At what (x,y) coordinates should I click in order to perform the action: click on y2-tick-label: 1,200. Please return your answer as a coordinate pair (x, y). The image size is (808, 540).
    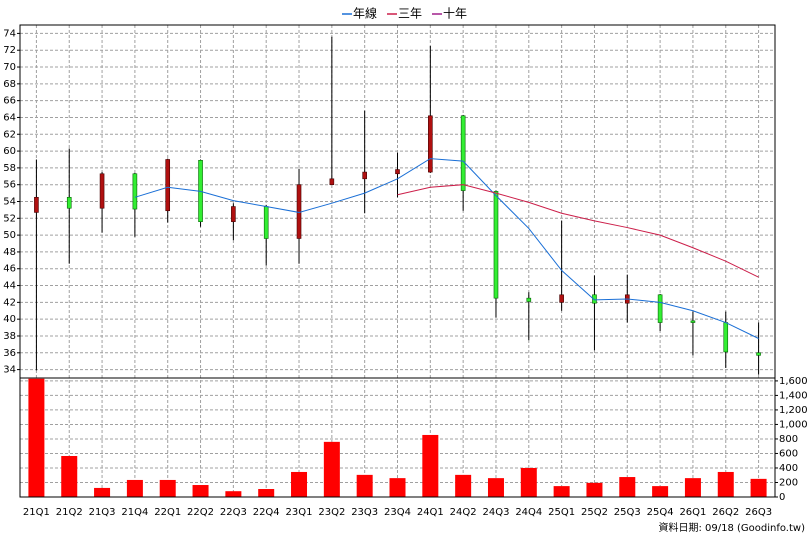
    Looking at the image, I should click on (793, 410).